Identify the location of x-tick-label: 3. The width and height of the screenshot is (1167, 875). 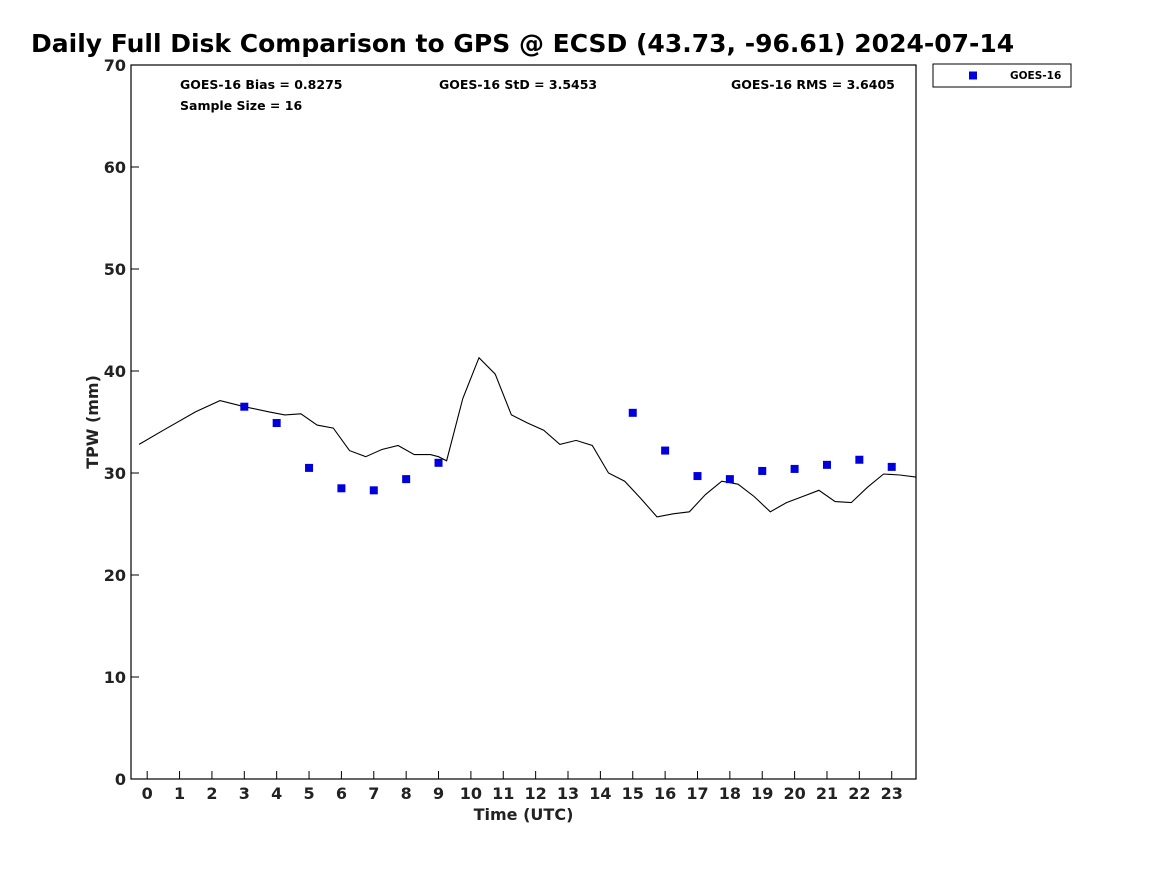
(244, 793).